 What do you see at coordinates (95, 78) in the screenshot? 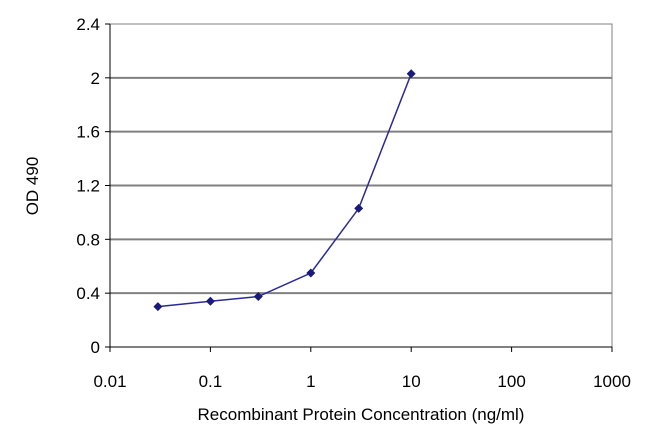
I see `y-tick-label: 2` at bounding box center [95, 78].